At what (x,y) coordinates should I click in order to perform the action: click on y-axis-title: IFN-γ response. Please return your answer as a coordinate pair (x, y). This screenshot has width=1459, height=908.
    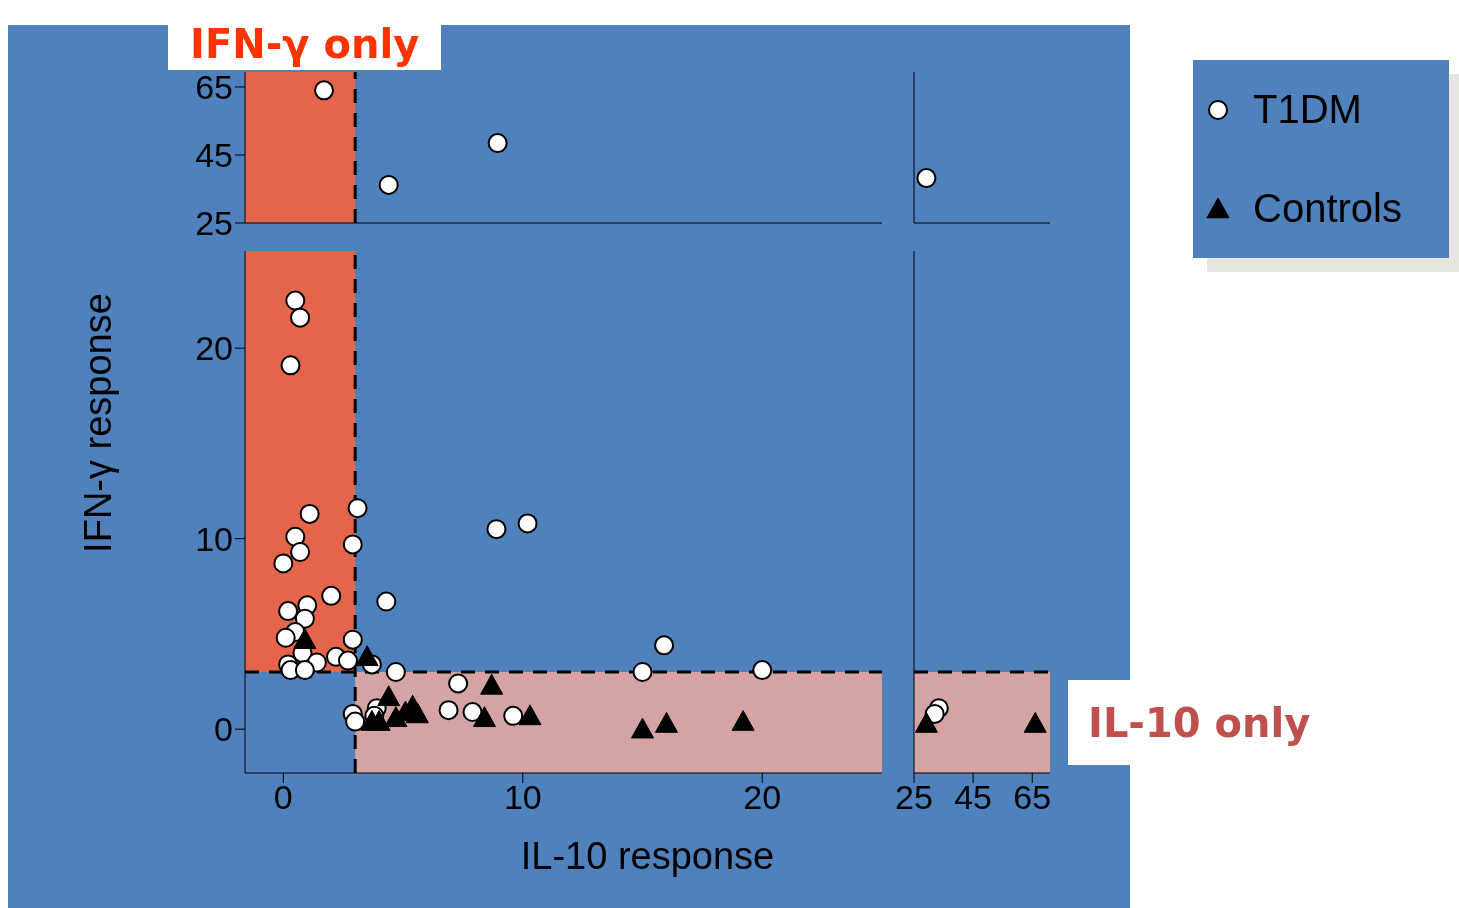
    Looking at the image, I should click on (98, 422).